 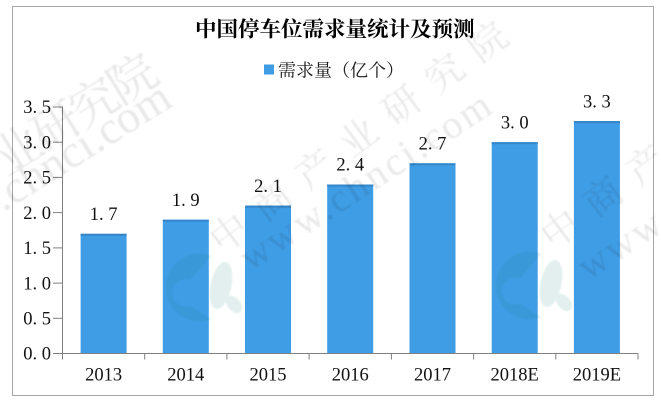 I want to click on svg-text: 1. 5, so click(x=37, y=249).